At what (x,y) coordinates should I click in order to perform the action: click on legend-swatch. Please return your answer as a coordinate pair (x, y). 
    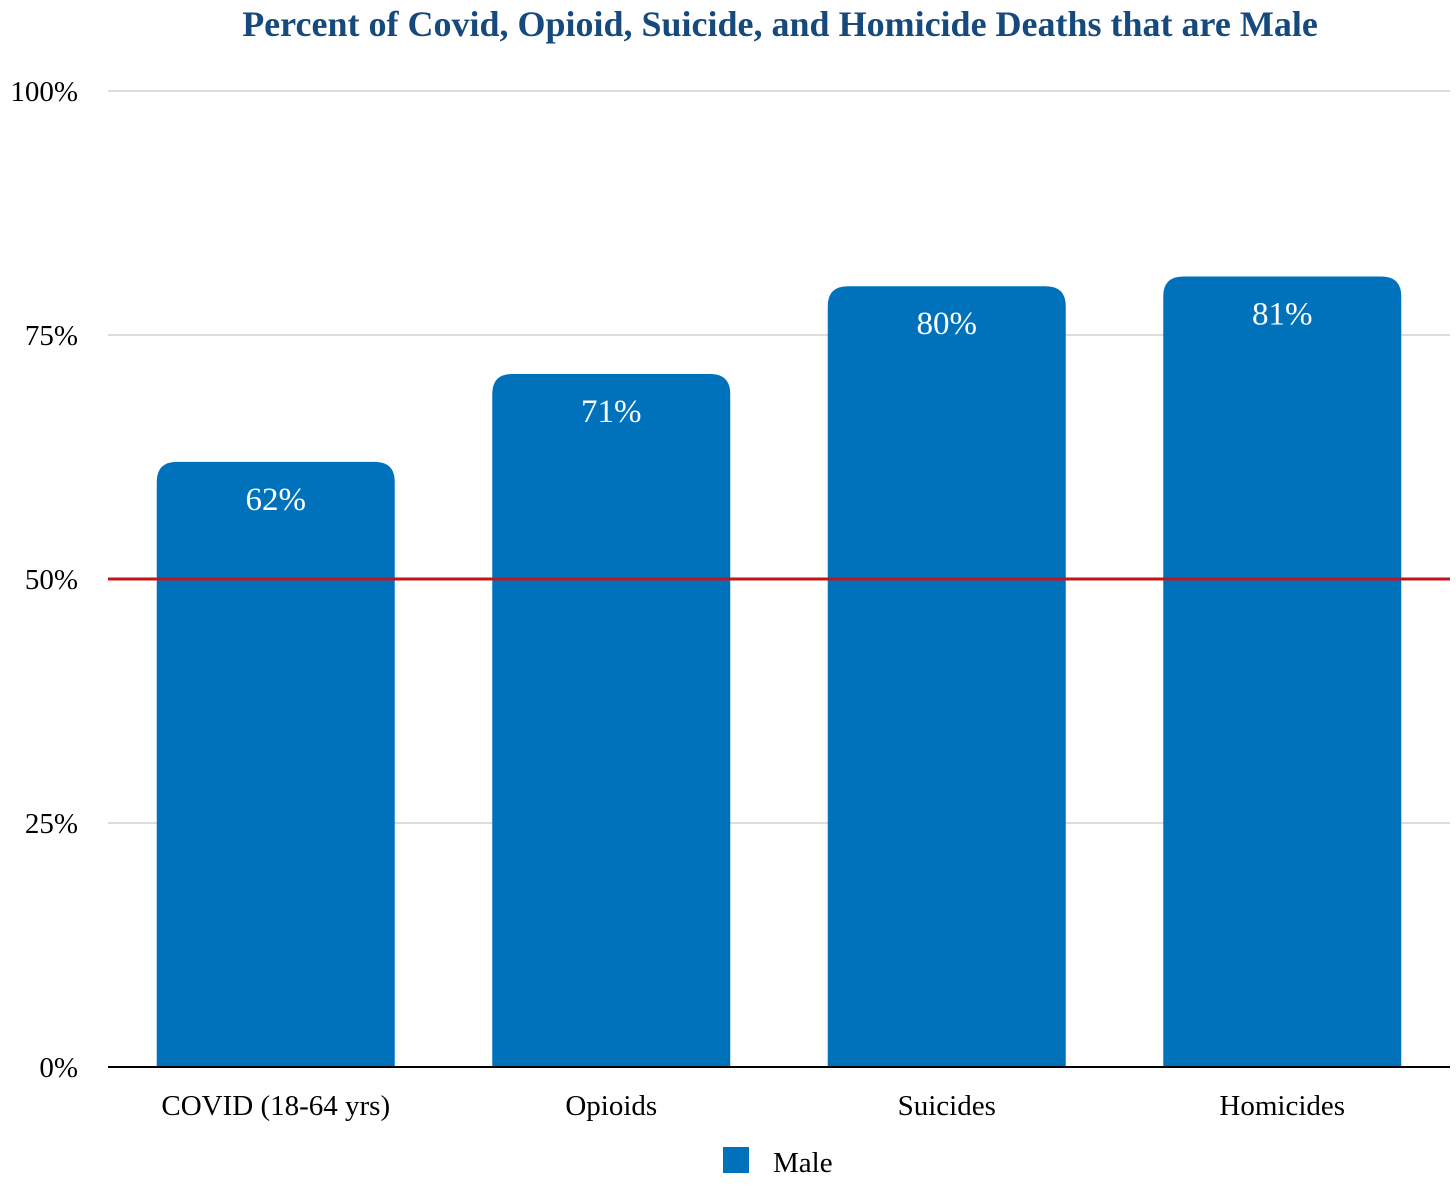
    Looking at the image, I should click on (736, 1160).